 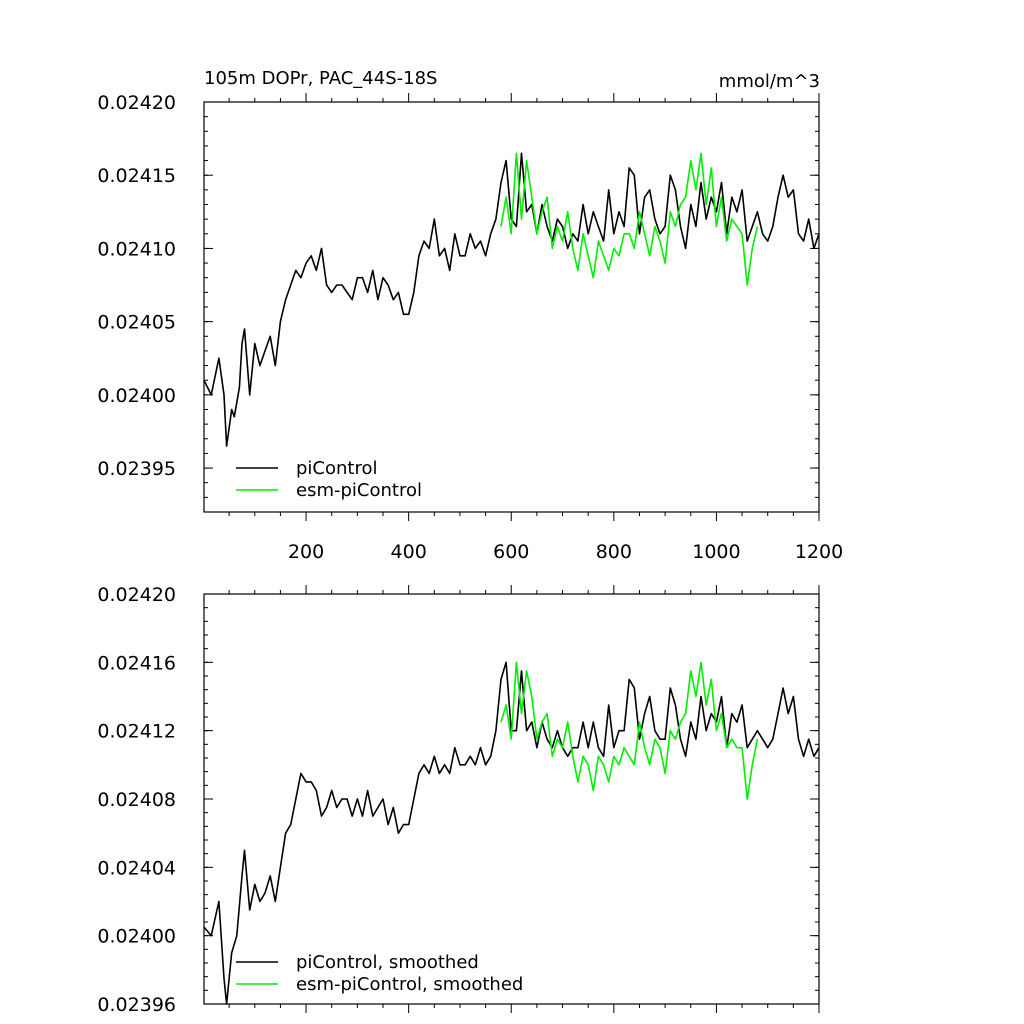 I want to click on chart-title: 105m DOPr, PAC_44S-18S, so click(x=320, y=78).